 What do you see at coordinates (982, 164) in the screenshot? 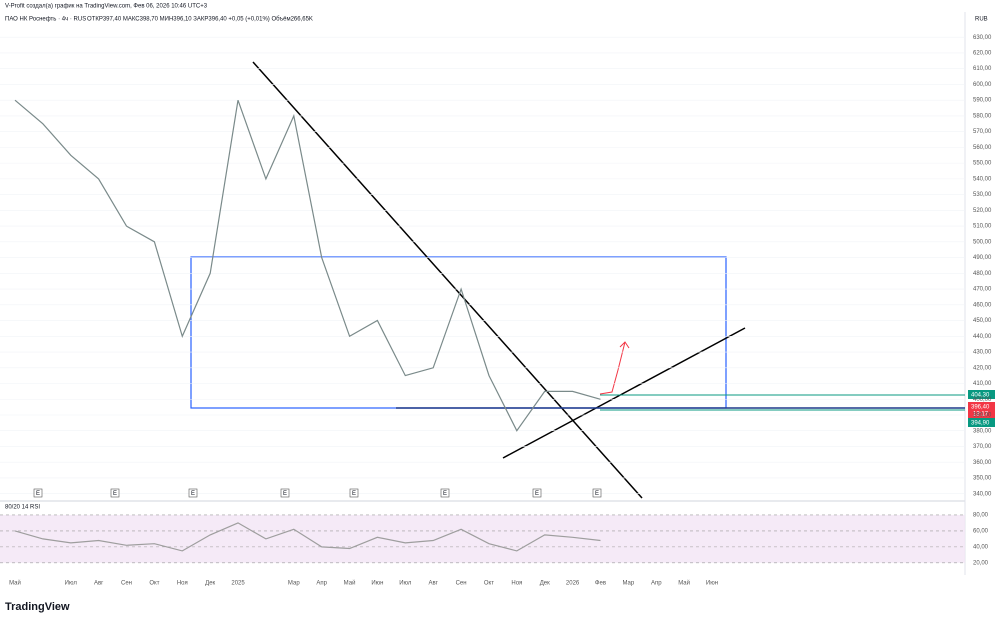
I see `y-tick-label: 550,00` at bounding box center [982, 164].